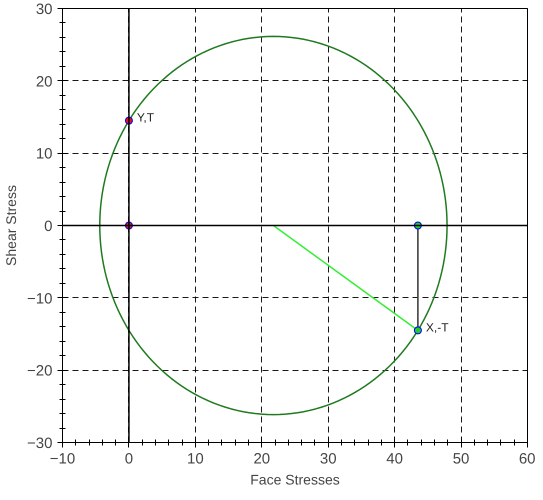 This screenshot has width=543, height=500. Describe the element at coordinates (40, 443) in the screenshot. I see `y-tick-label: −30` at that location.